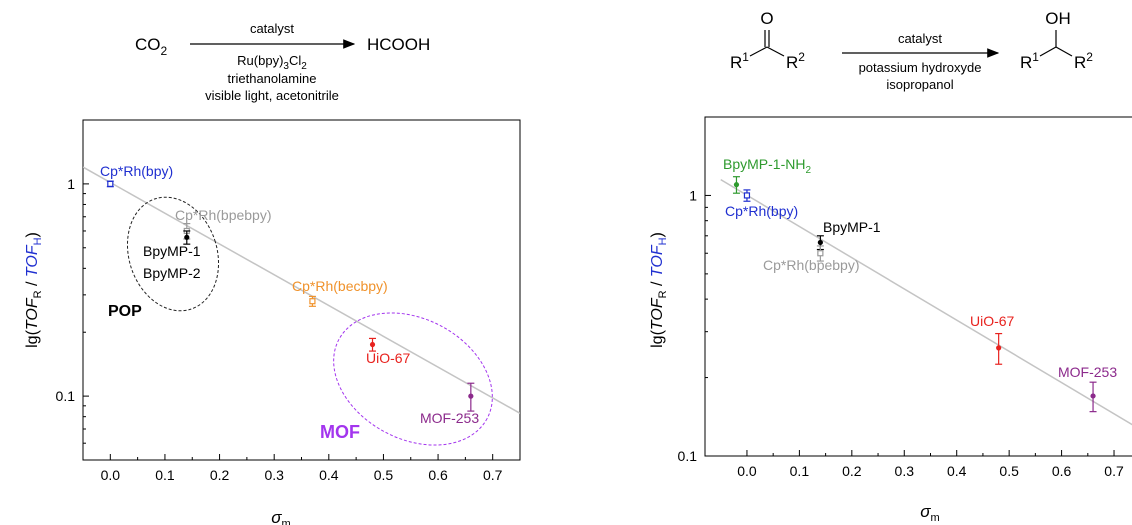 The image size is (1132, 525). What do you see at coordinates (272, 62) in the screenshot?
I see `ru-catalyst: Ru(bpy)3Cl2` at bounding box center [272, 62].